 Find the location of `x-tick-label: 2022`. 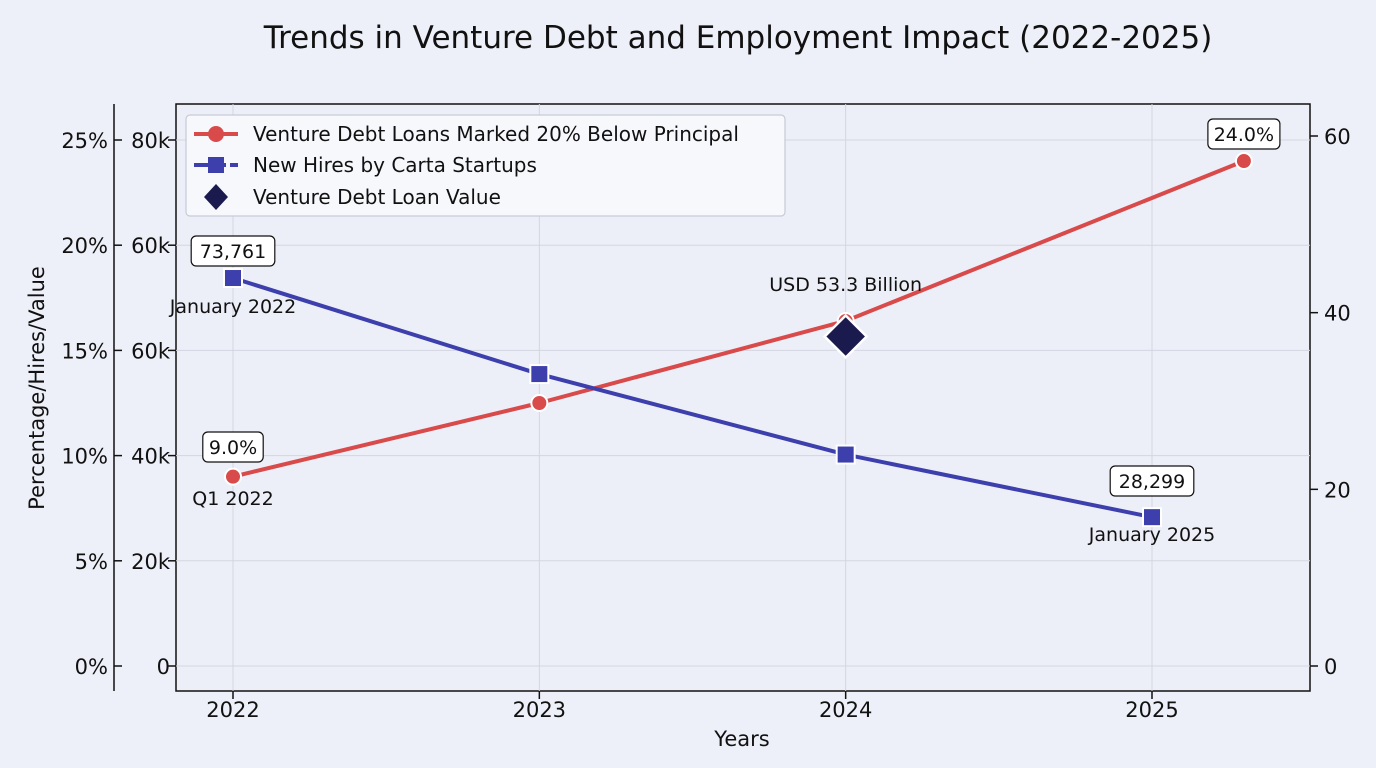

x-tick-label: 2022 is located at coordinates (232, 710).